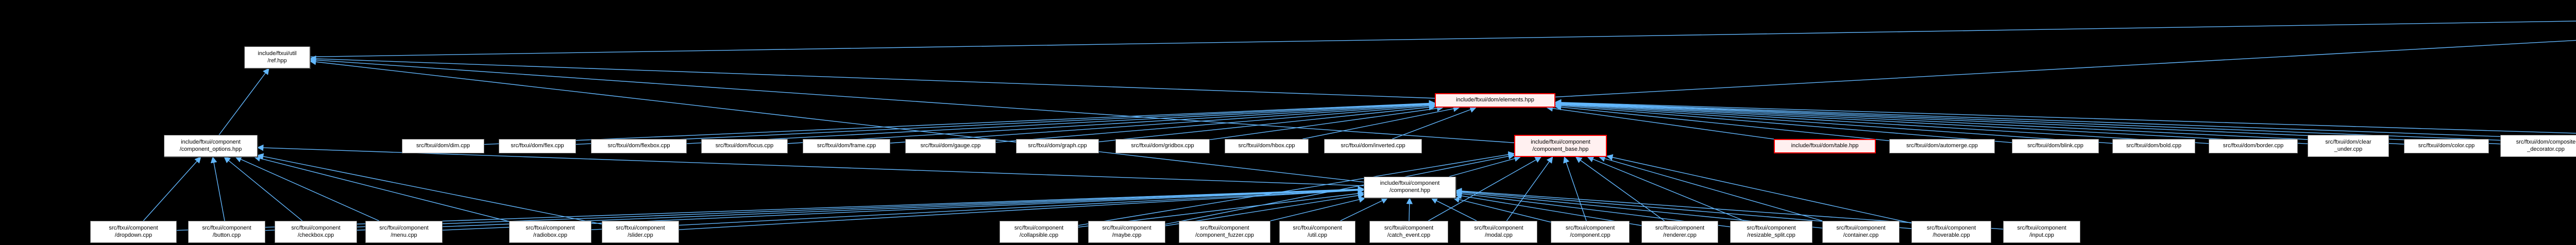  What do you see at coordinates (1861, 232) in the screenshot?
I see `graph-node-container: src/ftxui/component /container.cpp` at bounding box center [1861, 232].